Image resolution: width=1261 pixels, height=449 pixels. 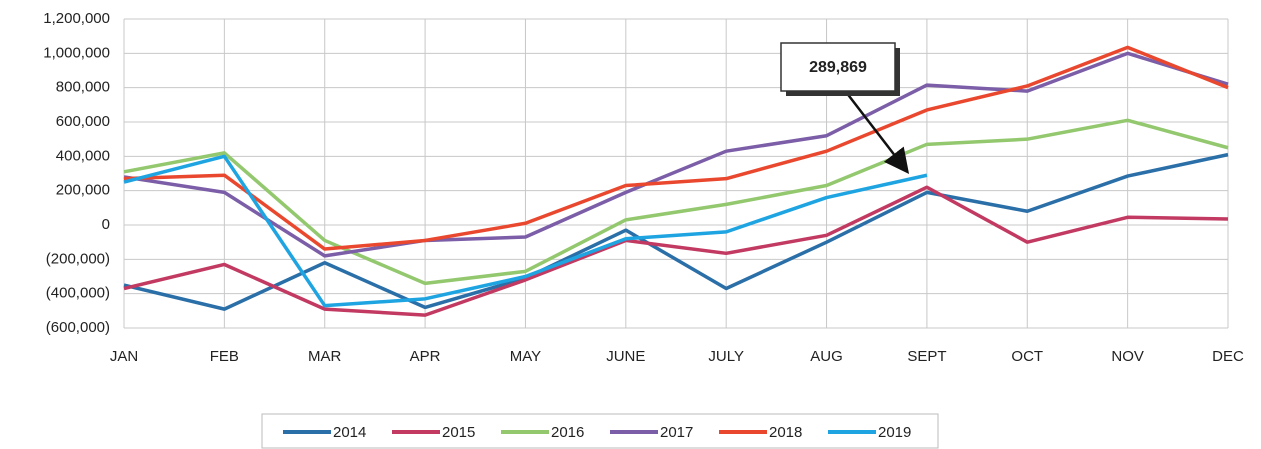 What do you see at coordinates (1027, 356) in the screenshot?
I see `x-tick-label: OCT` at bounding box center [1027, 356].